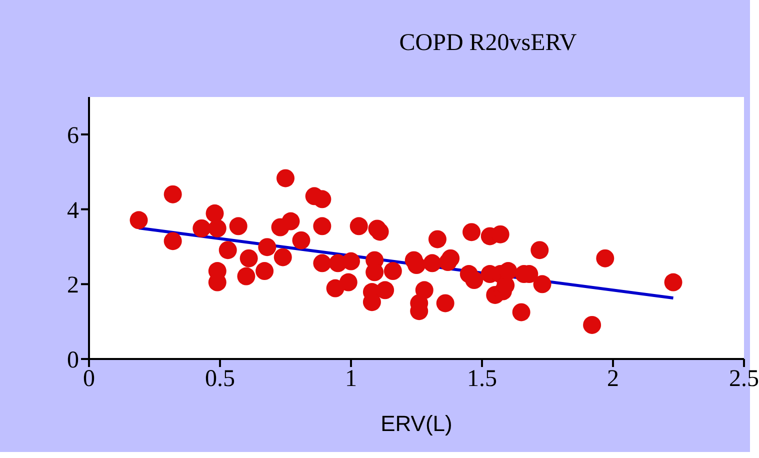 This screenshot has width=759, height=458. Describe the element at coordinates (73, 285) in the screenshot. I see `y-tick-label: 2` at that location.